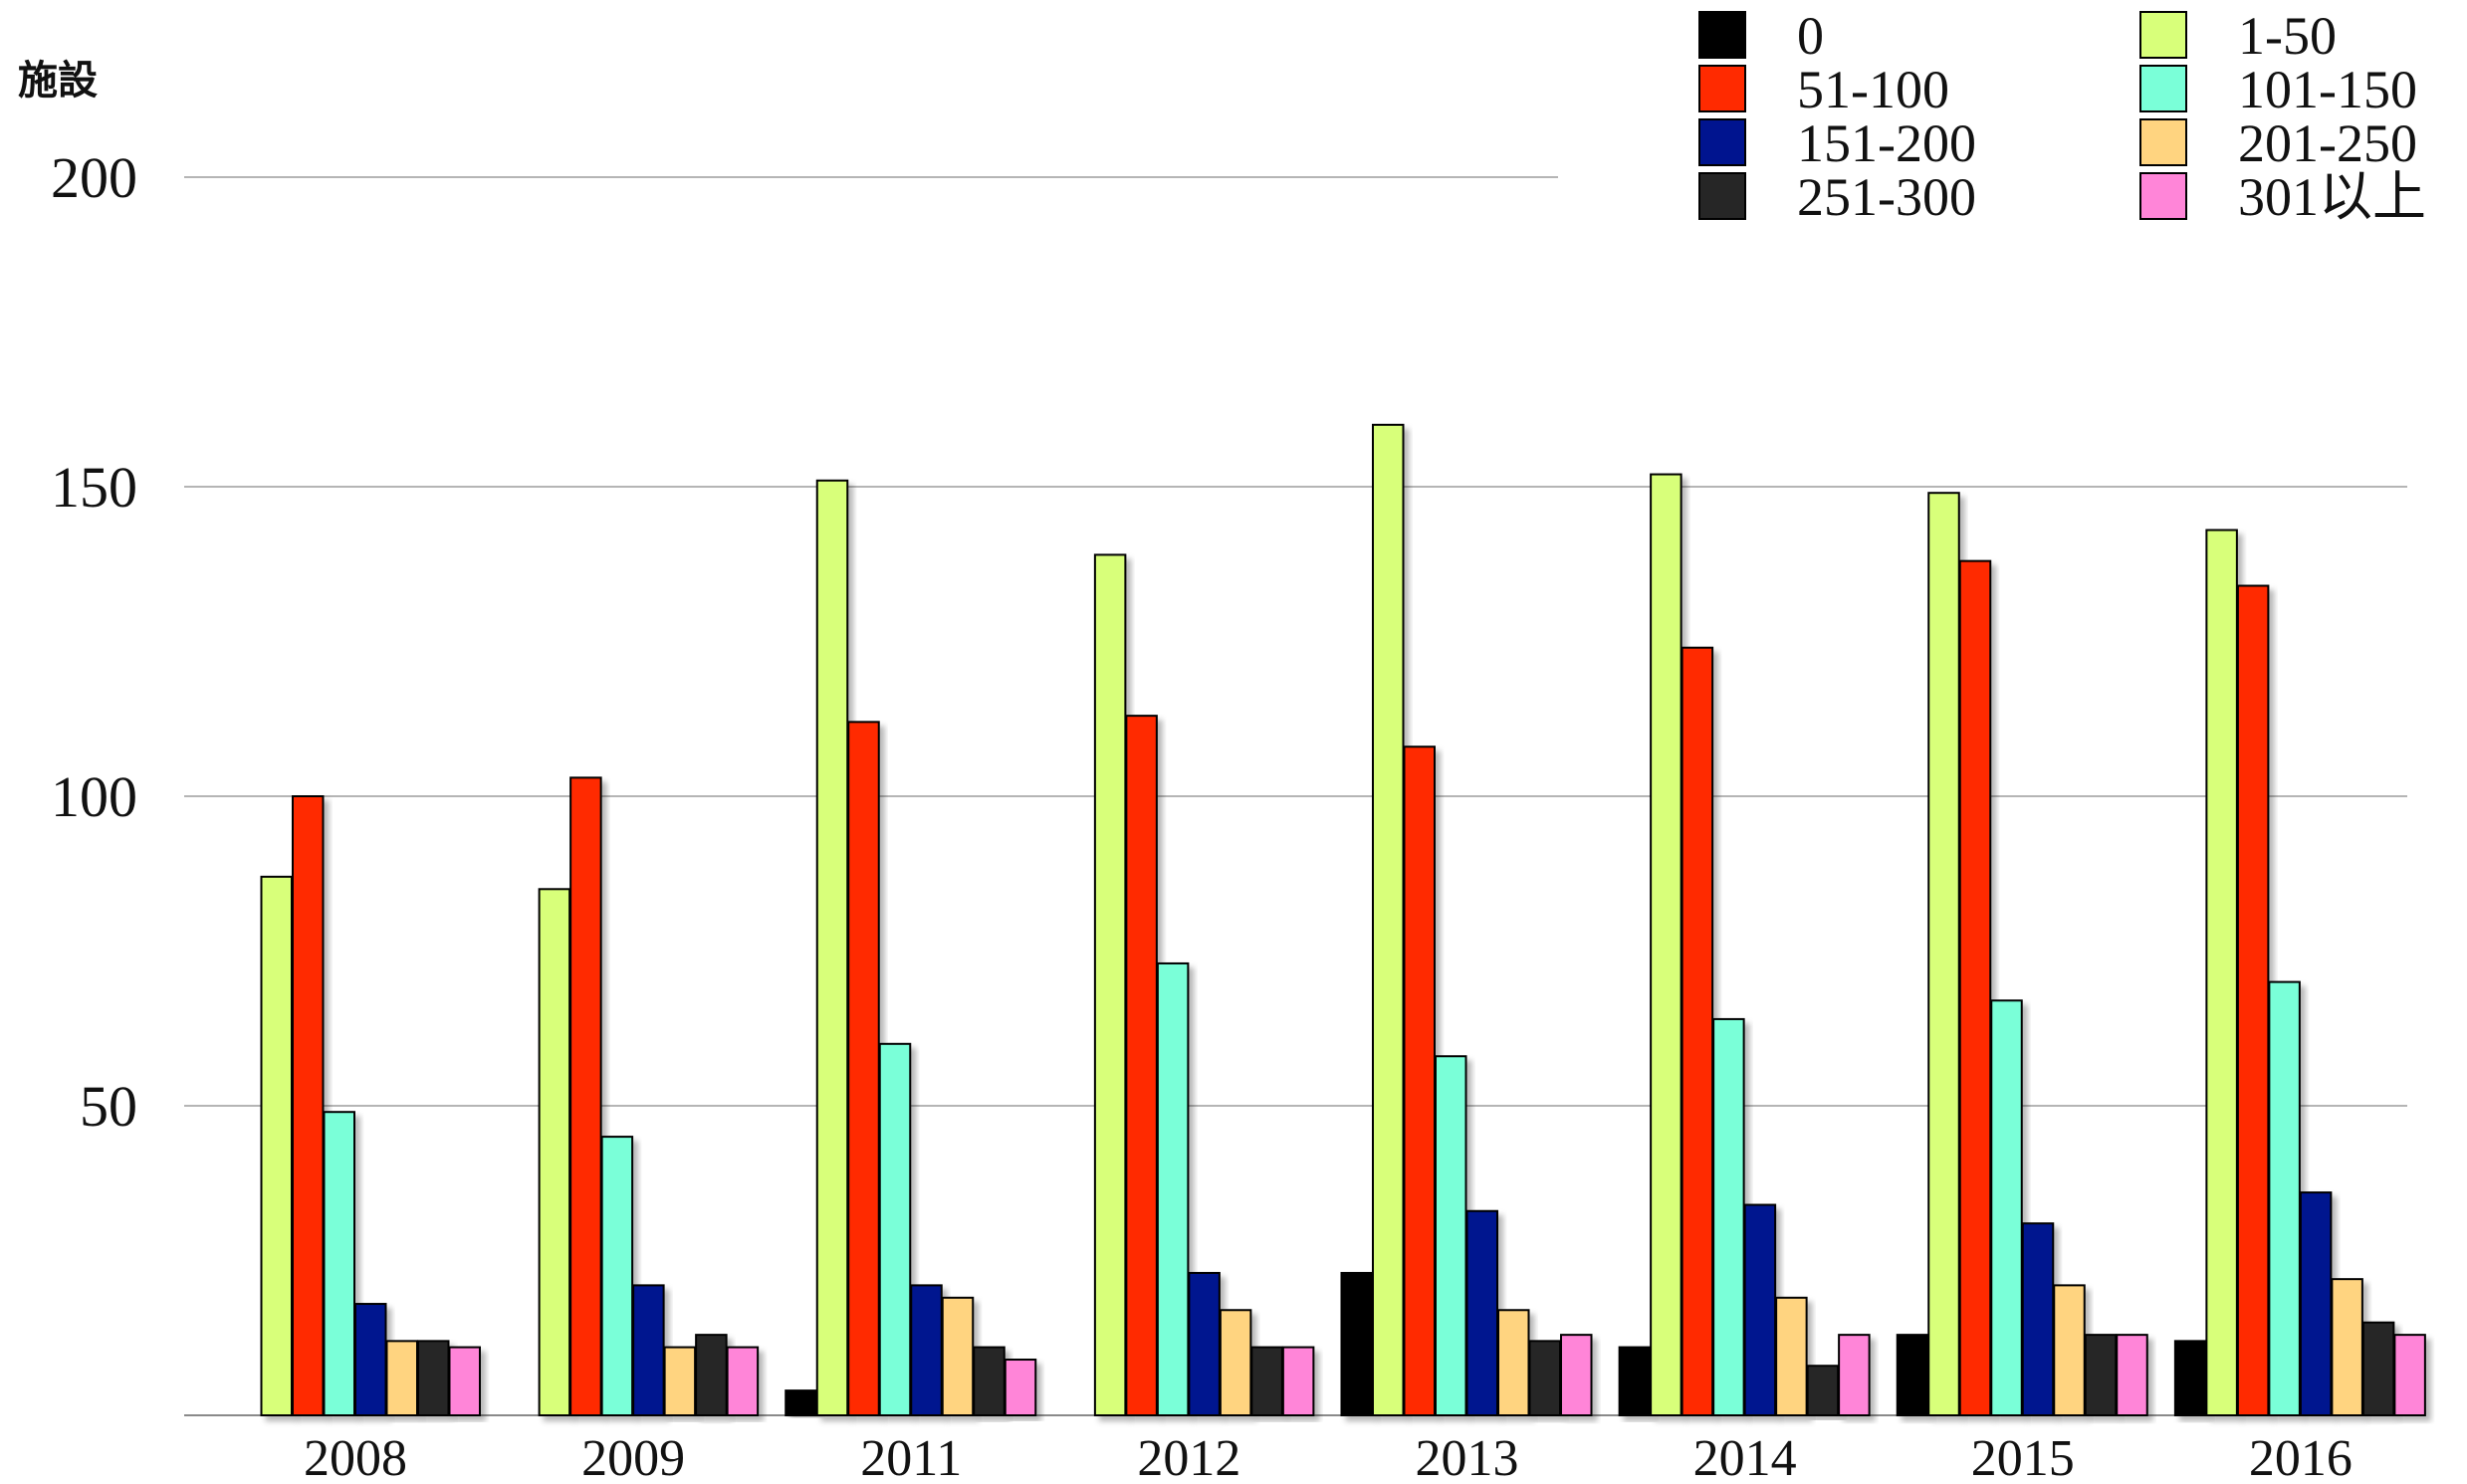  What do you see at coordinates (1744, 945) in the screenshot?
I see `bar-group-2014` at bounding box center [1744, 945].